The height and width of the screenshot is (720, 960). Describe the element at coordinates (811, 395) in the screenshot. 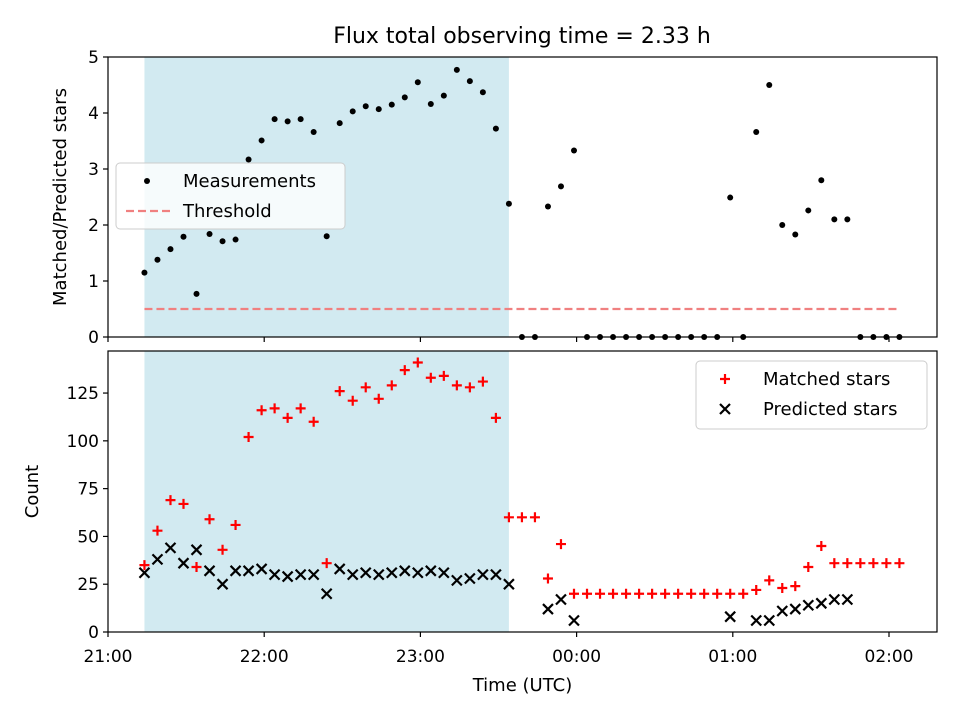

I see `legend: Matched stars Predicted stars` at that location.